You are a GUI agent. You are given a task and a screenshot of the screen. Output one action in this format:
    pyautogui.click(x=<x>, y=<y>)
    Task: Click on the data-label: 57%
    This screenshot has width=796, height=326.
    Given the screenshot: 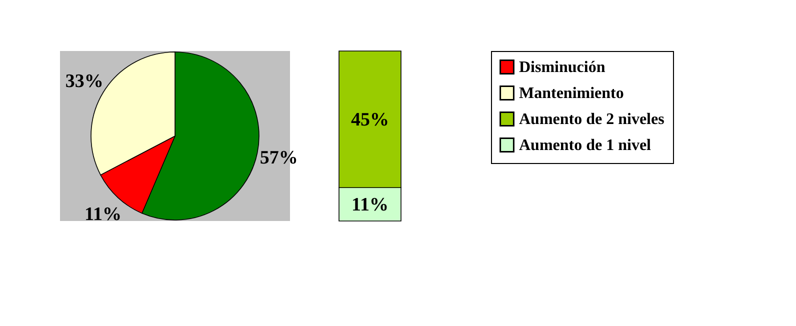 What is the action you would take?
    pyautogui.click(x=279, y=157)
    